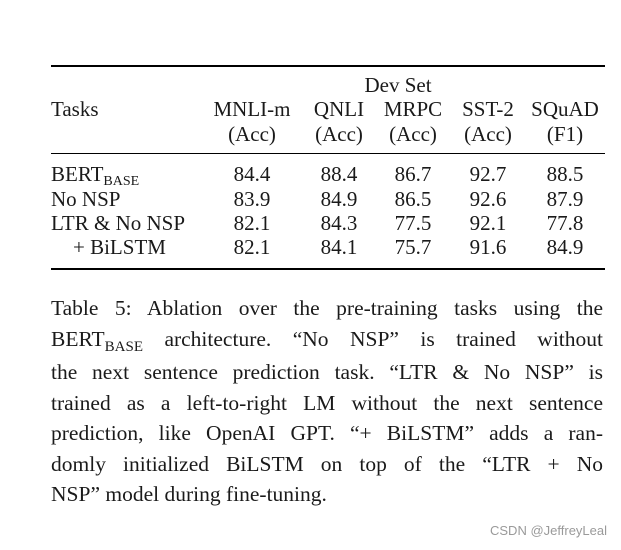 This screenshot has width=621, height=550. Describe the element at coordinates (95, 175) in the screenshot. I see `row-label-bert-base: BERTBASE` at that location.